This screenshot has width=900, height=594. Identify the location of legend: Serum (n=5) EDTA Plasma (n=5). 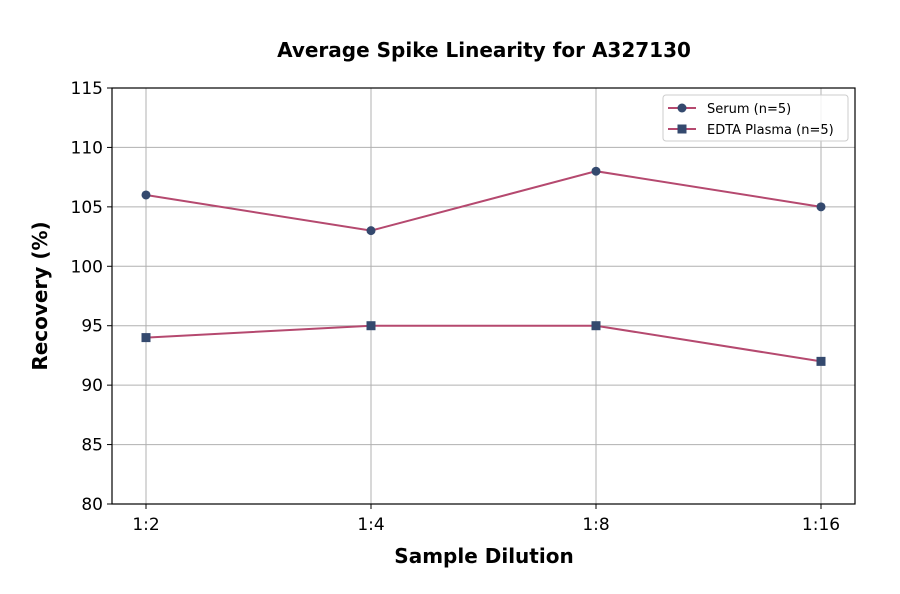
(755, 118).